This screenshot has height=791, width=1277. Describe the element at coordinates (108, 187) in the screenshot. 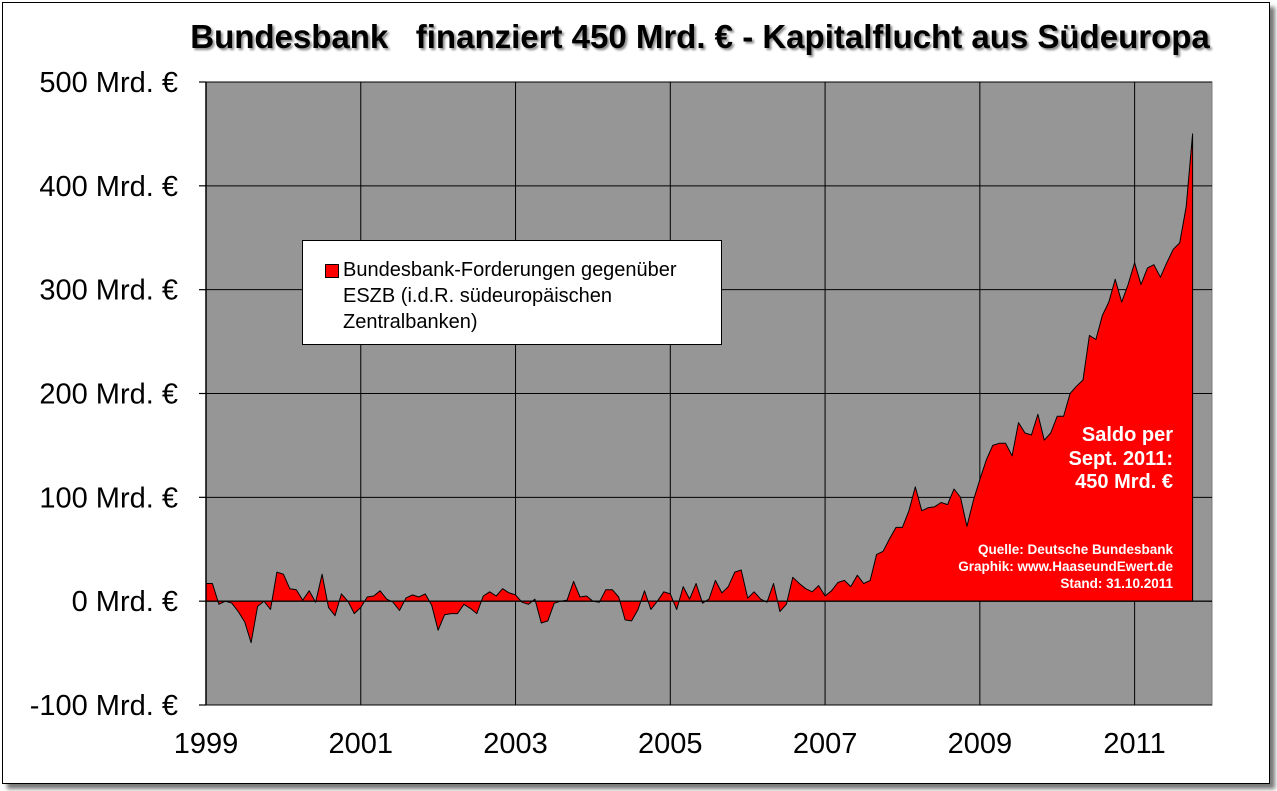

I see `y-tick-label: 400 Mrd. €` at that location.